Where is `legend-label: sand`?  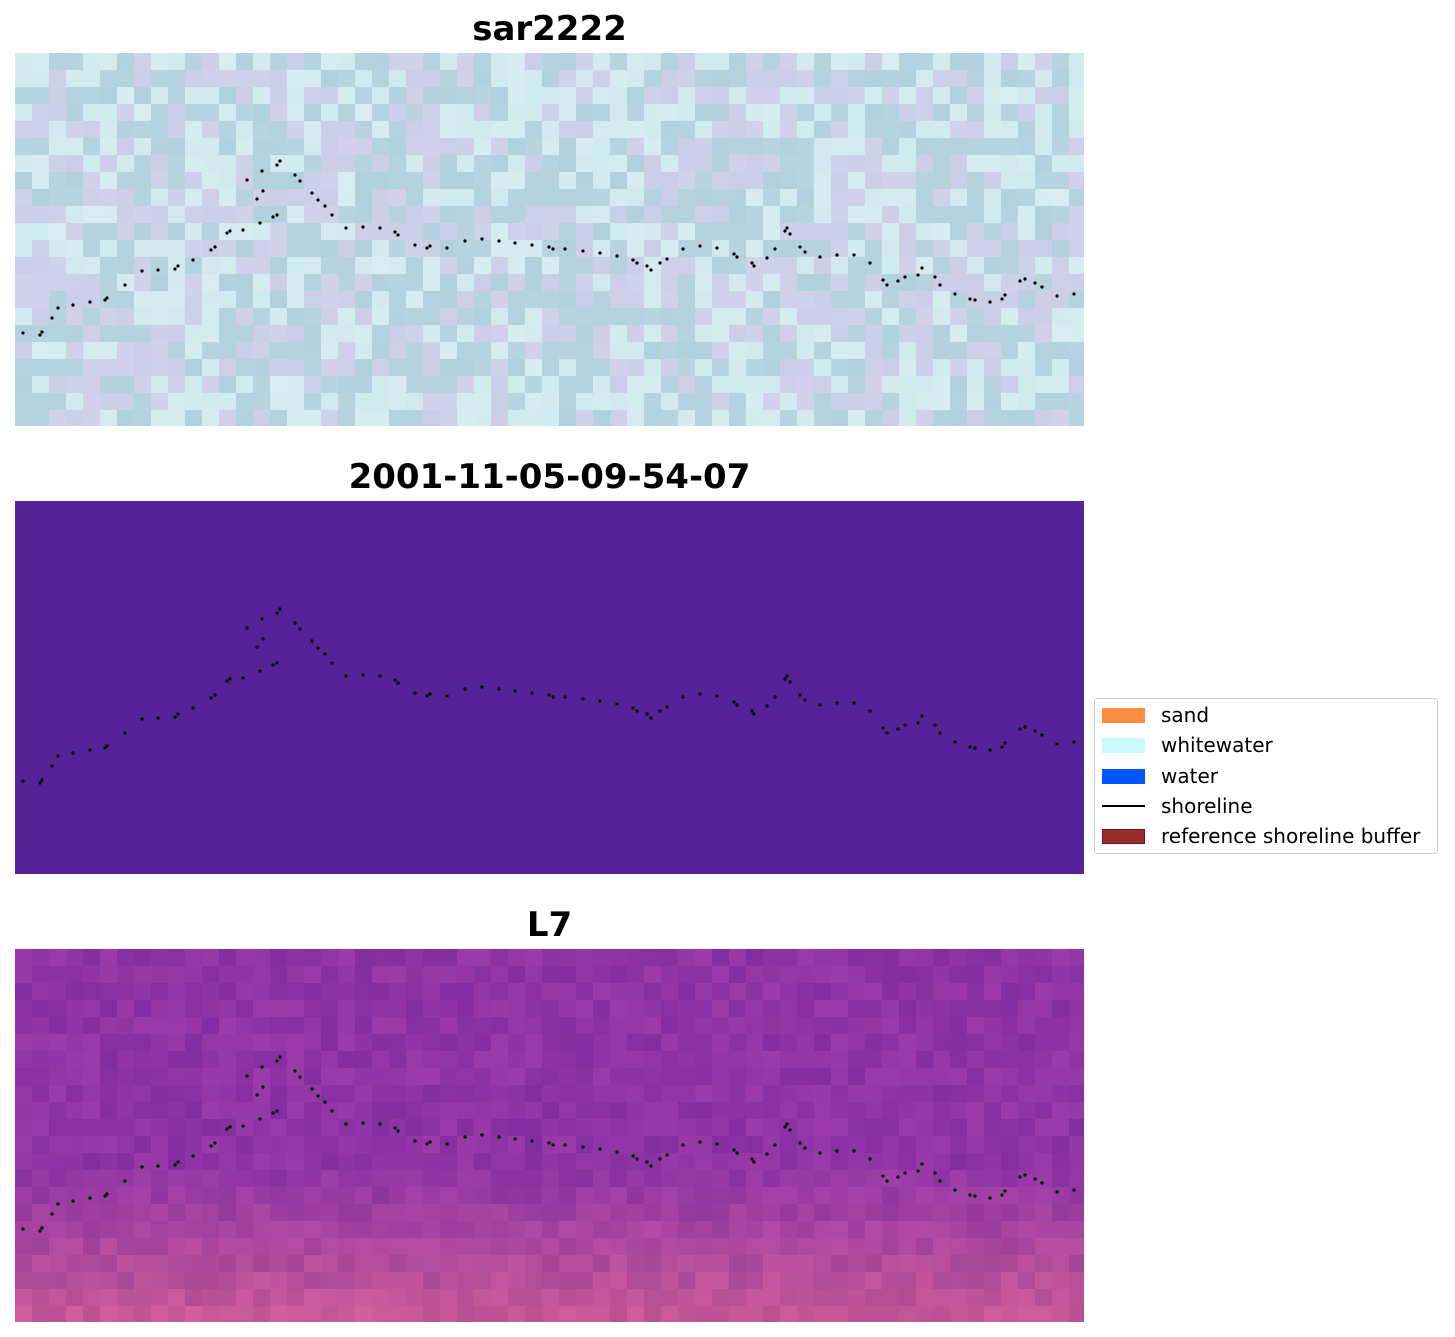
legend-label: sand is located at coordinates (1185, 715).